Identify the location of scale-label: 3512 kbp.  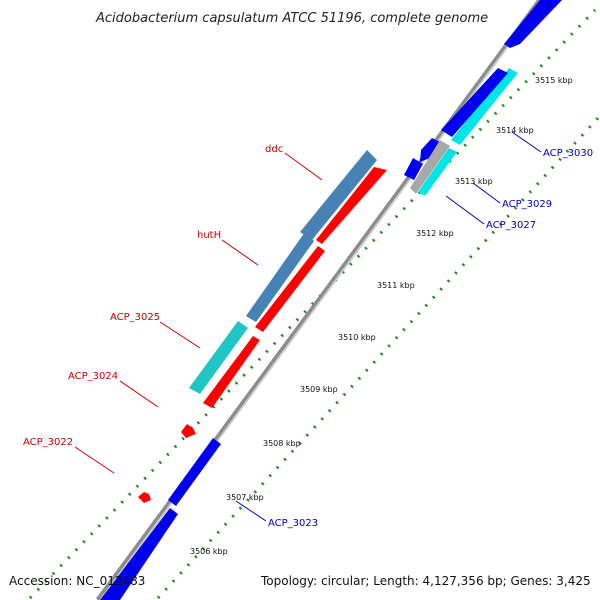
(435, 233).